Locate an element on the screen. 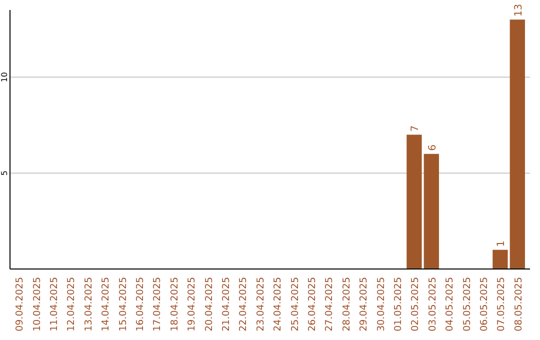 This screenshot has width=540, height=340. x-tick-label: 03.05.2025 is located at coordinates (432, 304).